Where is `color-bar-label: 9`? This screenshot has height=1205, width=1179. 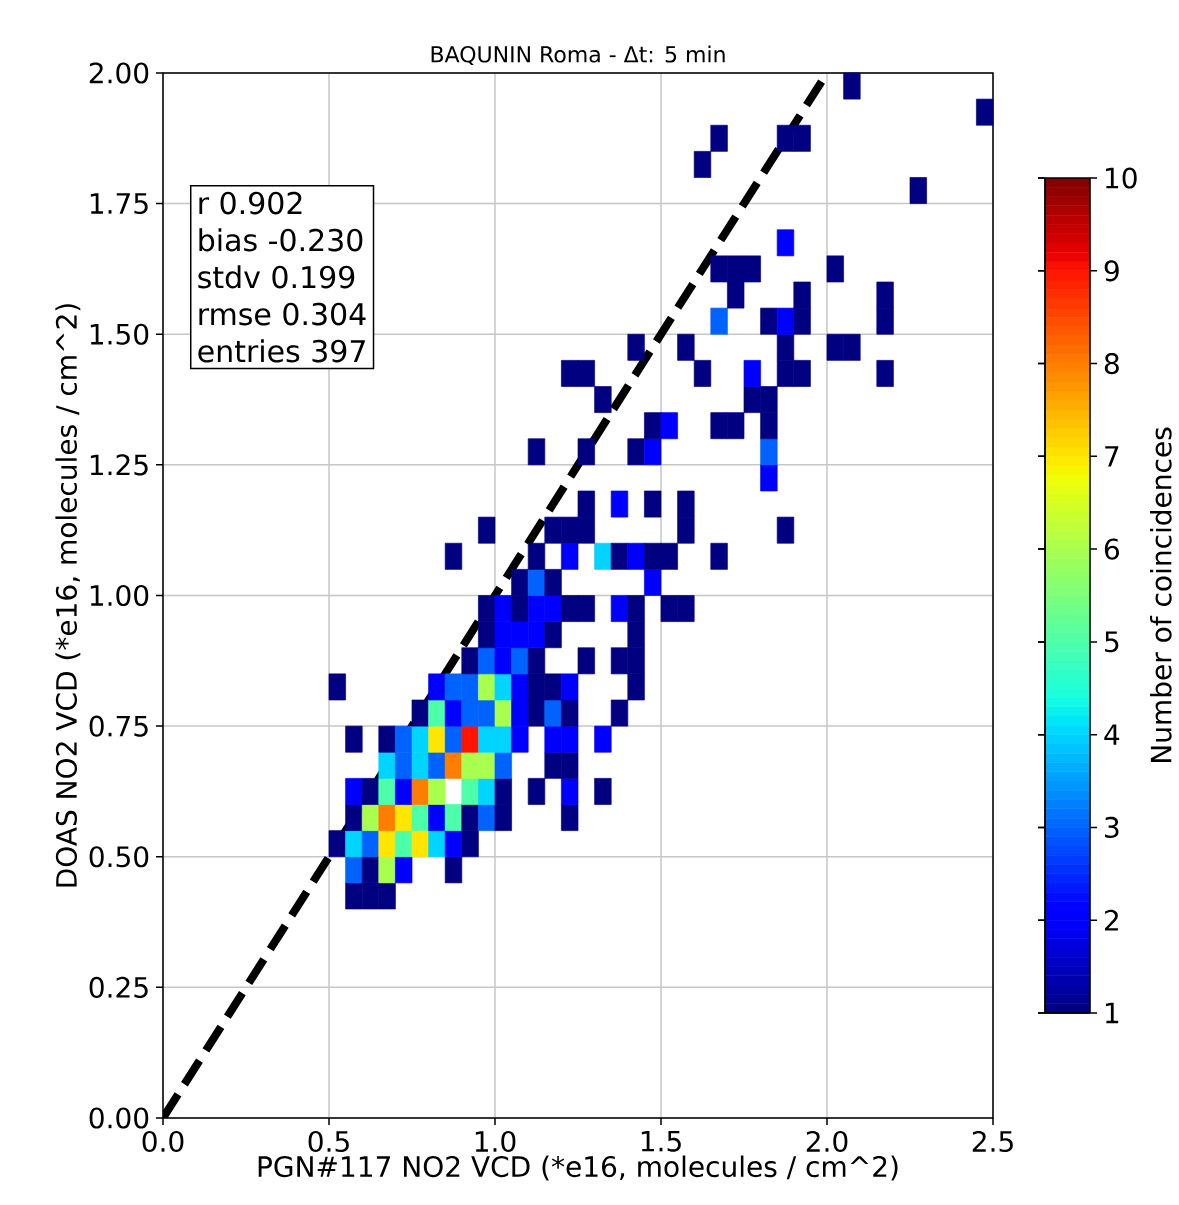 color-bar-label: 9 is located at coordinates (1111, 271).